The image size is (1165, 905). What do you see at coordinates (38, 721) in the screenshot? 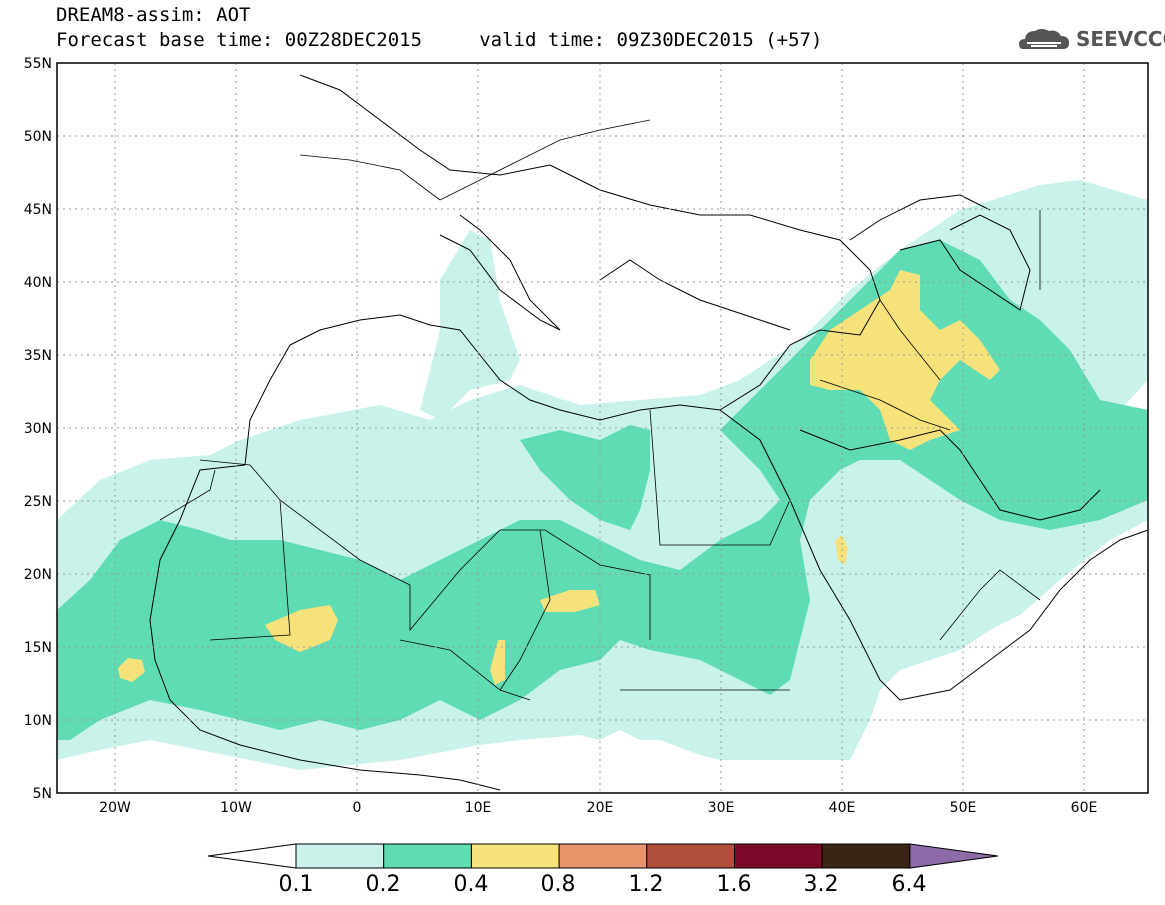
I see `lat-label: 10N` at bounding box center [38, 721].